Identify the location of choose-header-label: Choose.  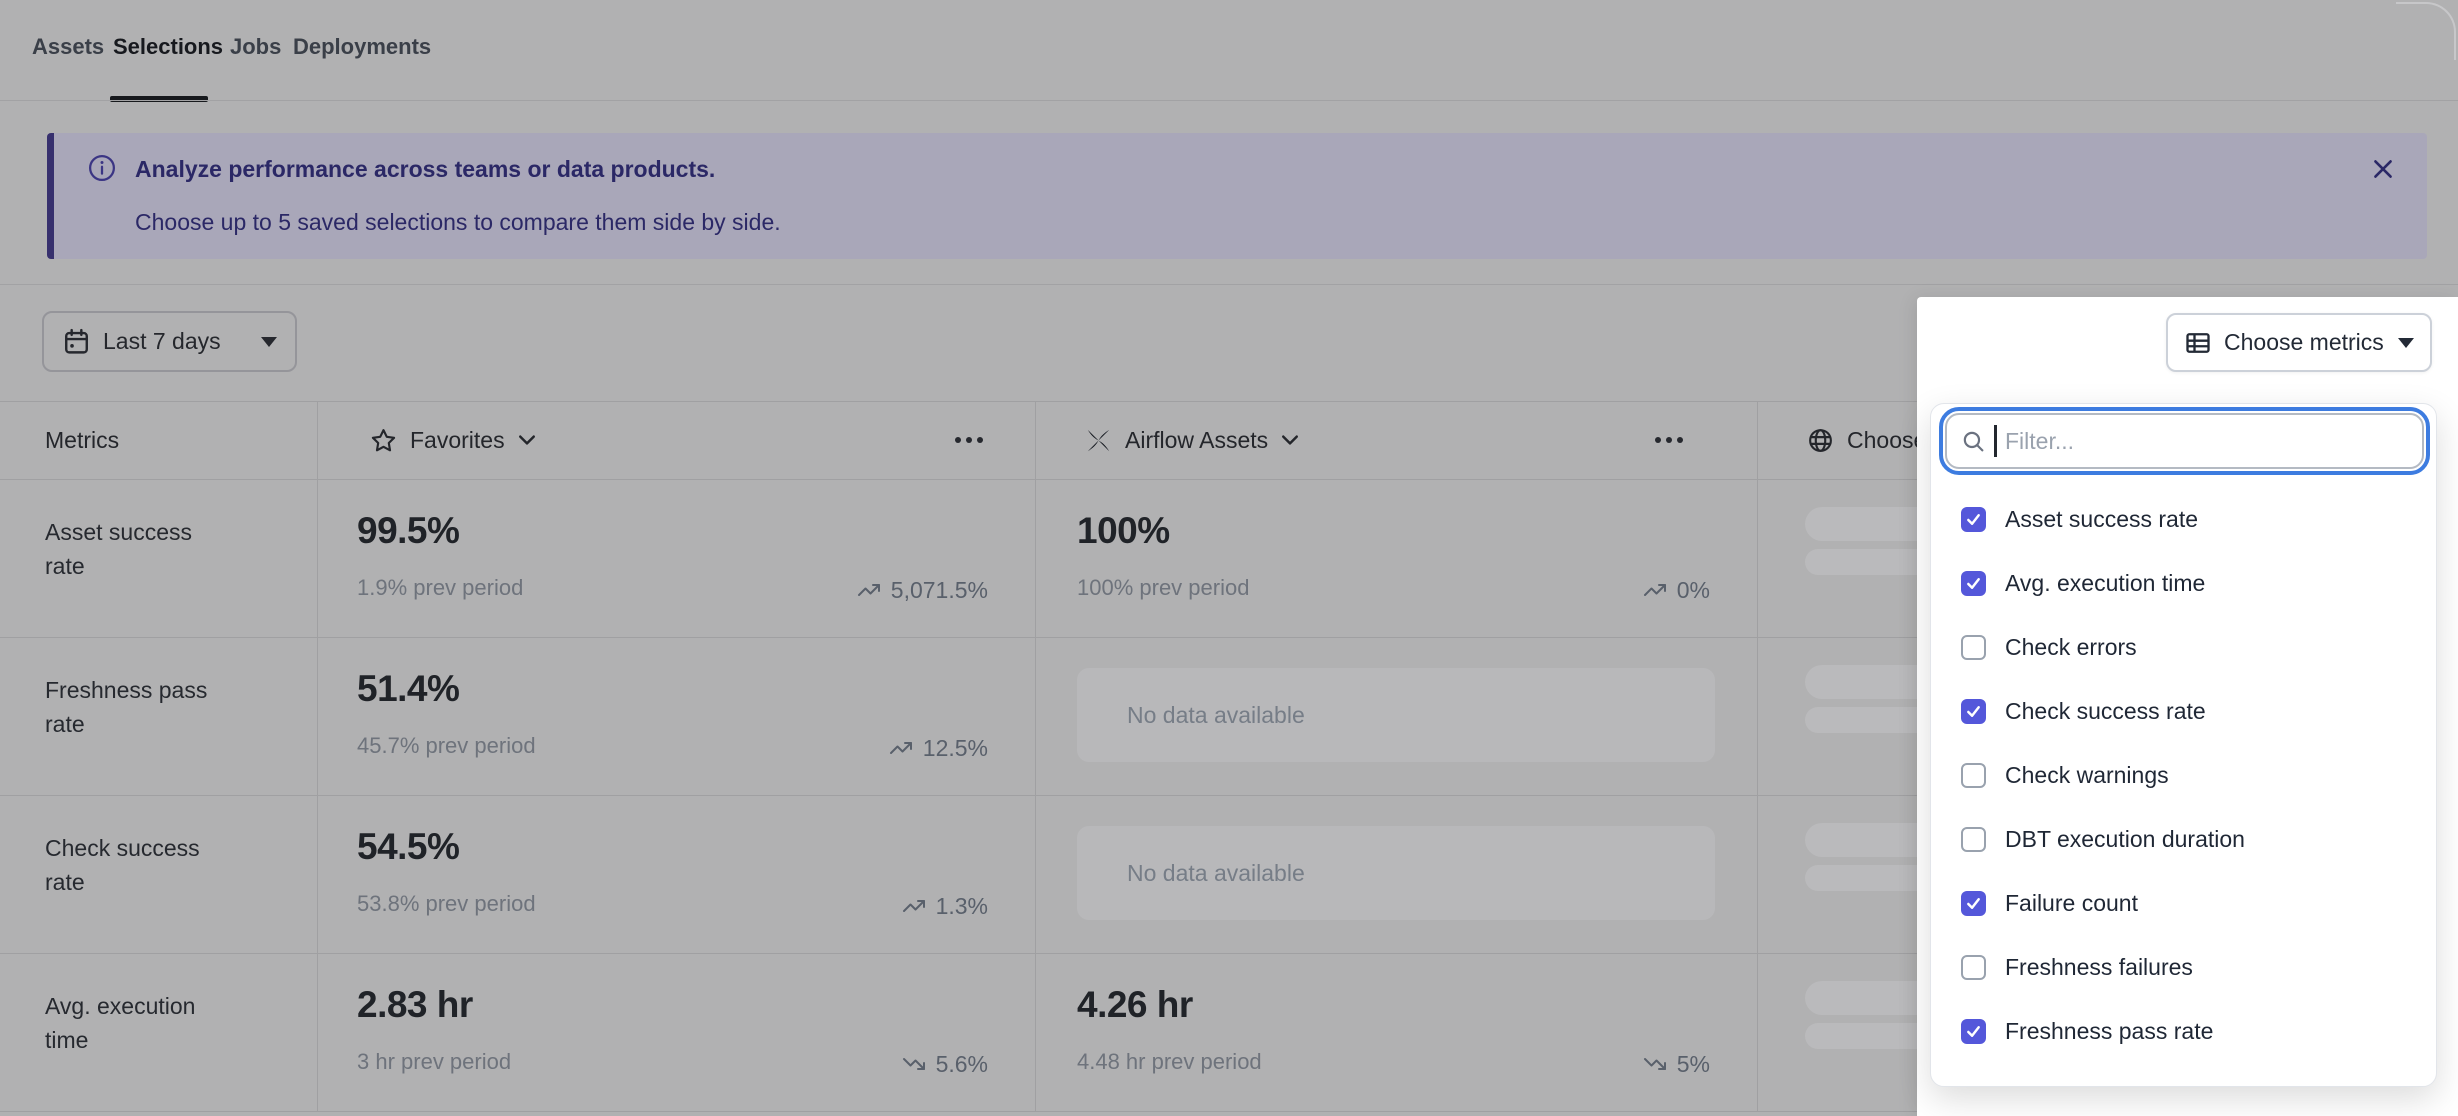
(1887, 439).